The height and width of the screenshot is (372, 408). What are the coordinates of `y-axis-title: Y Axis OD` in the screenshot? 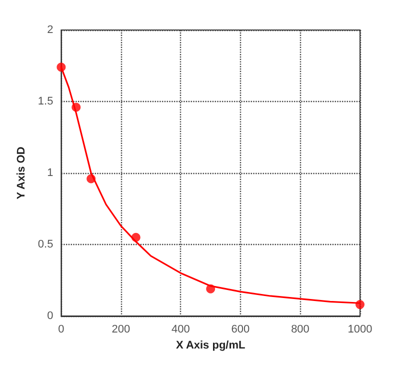 It's located at (22, 173).